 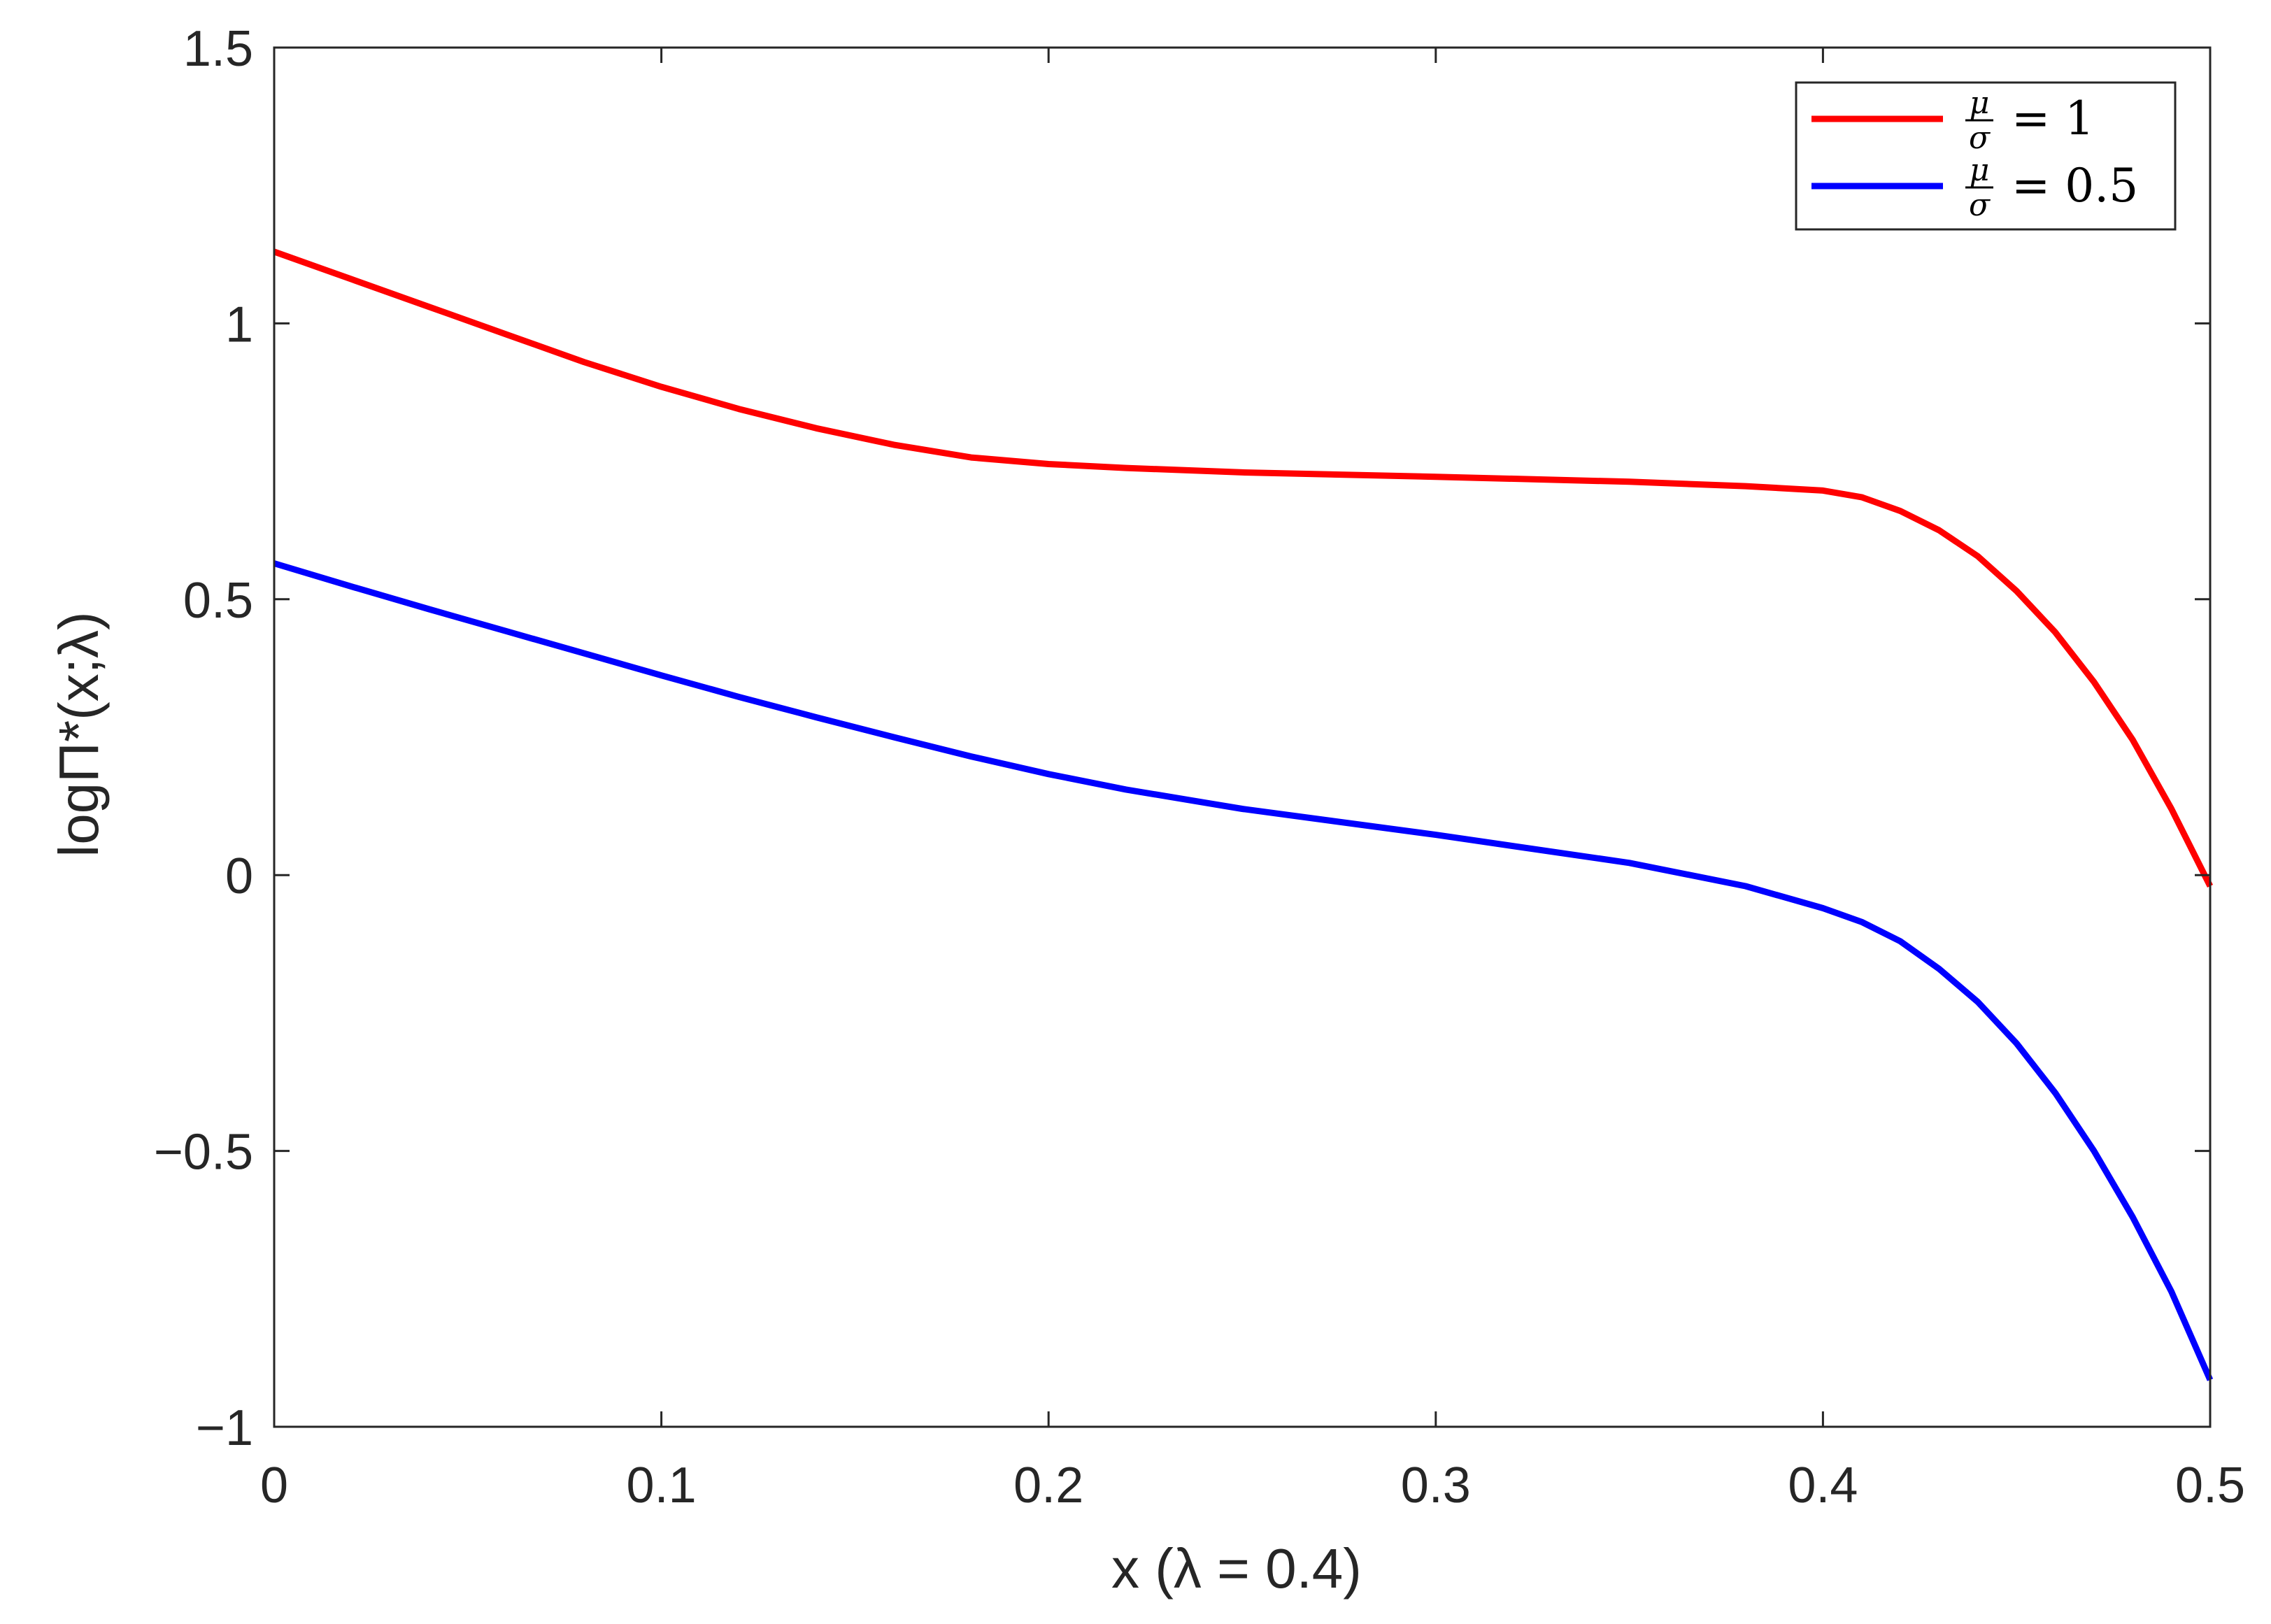 I want to click on y-tick-label: 1, so click(x=239, y=324).